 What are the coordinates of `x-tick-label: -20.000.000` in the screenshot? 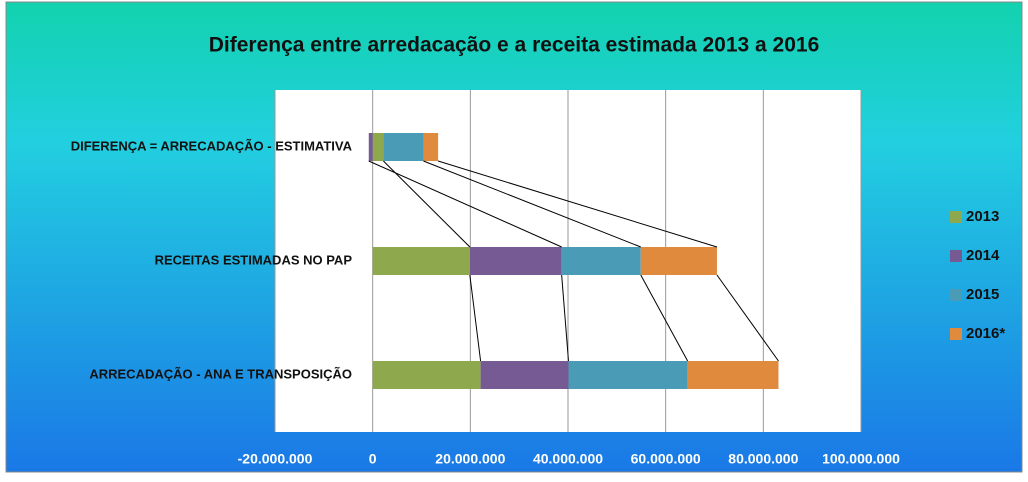 It's located at (275, 459).